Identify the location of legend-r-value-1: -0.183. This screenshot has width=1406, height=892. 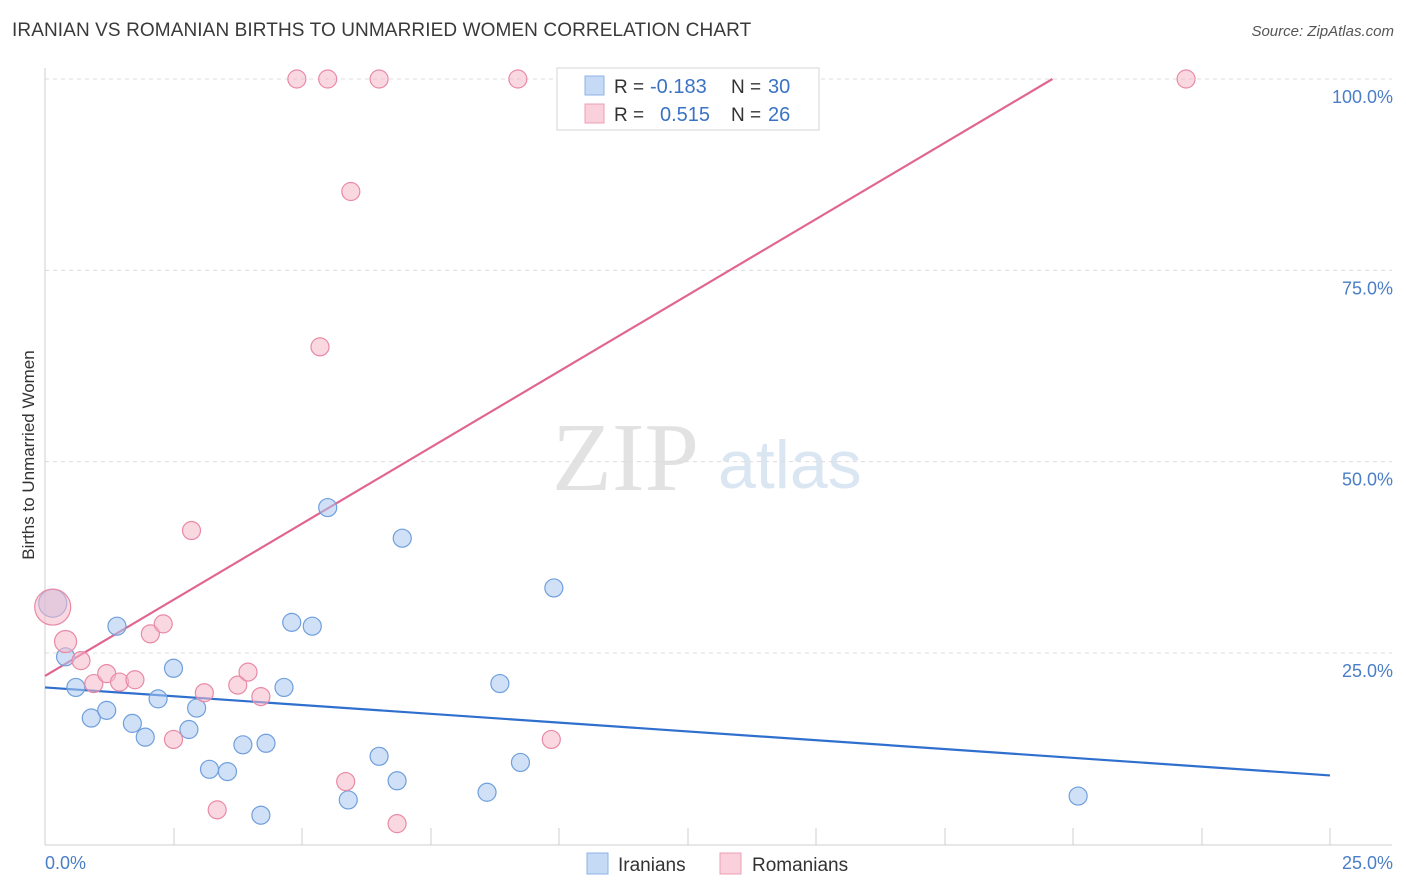
(678, 87).